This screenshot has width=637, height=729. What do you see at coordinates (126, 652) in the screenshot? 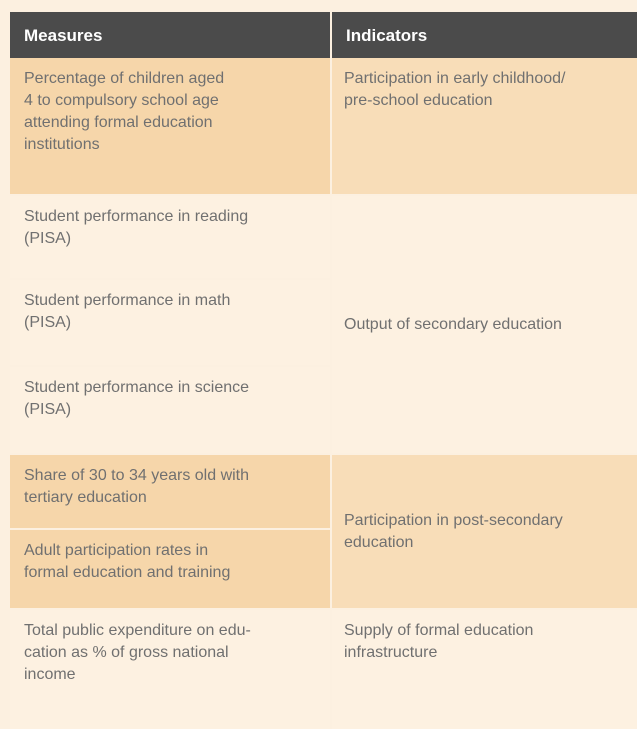
I see `text-line: cation as % of gross national` at bounding box center [126, 652].